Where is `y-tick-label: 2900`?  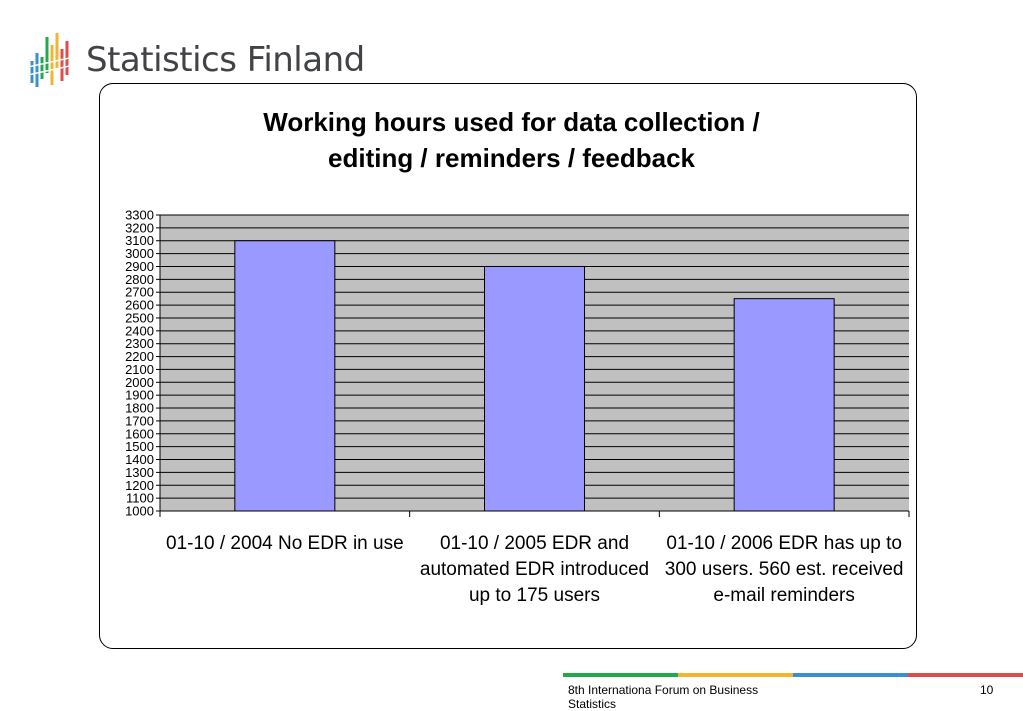
y-tick-label: 2900 is located at coordinates (139, 266).